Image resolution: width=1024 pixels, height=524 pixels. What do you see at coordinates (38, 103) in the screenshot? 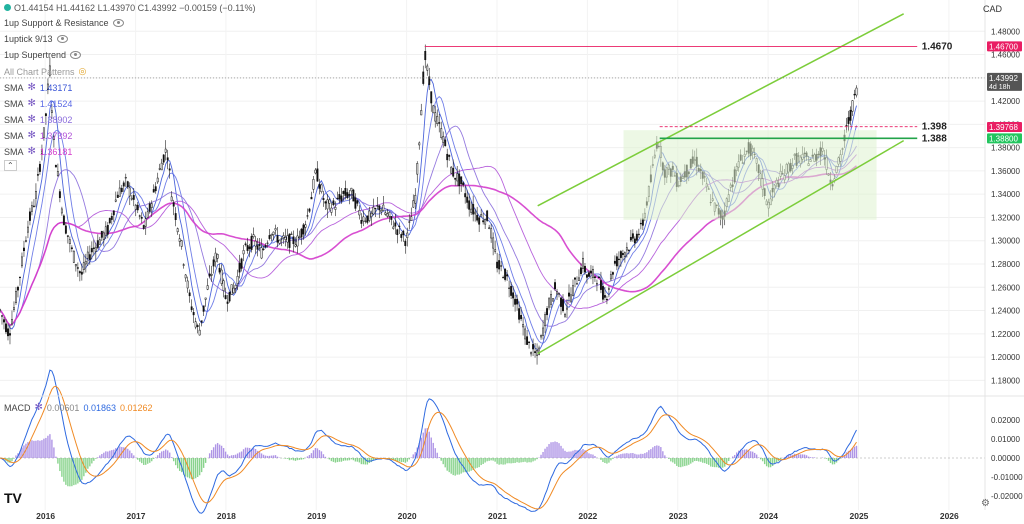
I see `sma-legend-2: SMA ✻ 1.41524` at bounding box center [38, 103].